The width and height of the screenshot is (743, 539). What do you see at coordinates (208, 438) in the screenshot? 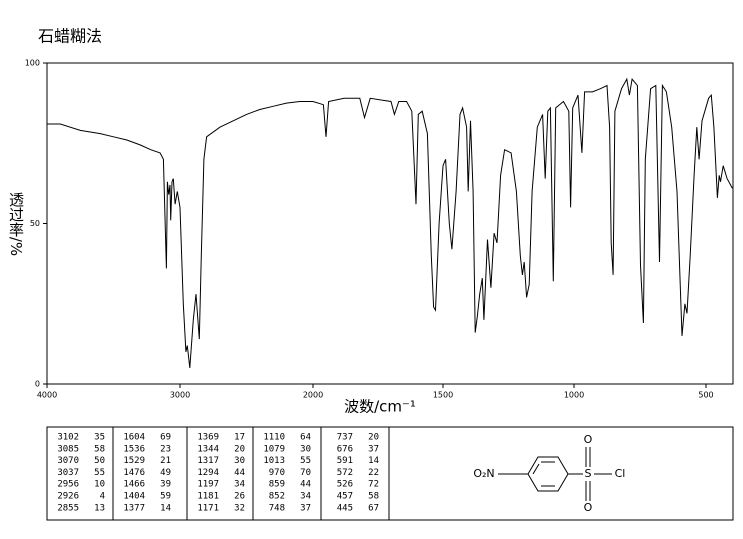
I see `peak-wavenumber: 1369` at bounding box center [208, 438].